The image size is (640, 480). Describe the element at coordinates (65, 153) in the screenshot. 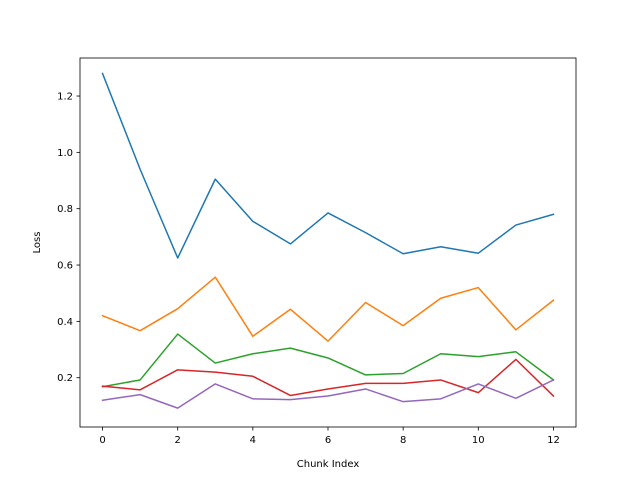

I see `y-tick-label: 1.0` at that location.